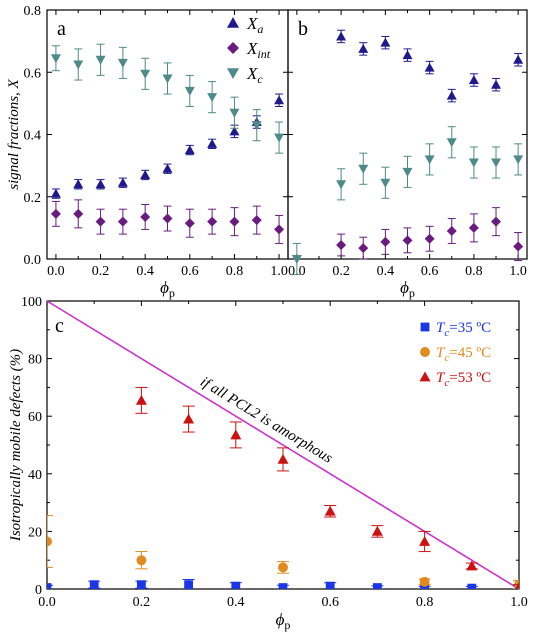  I want to click on legend-entry-rest: =35 ºC, so click(470, 328).